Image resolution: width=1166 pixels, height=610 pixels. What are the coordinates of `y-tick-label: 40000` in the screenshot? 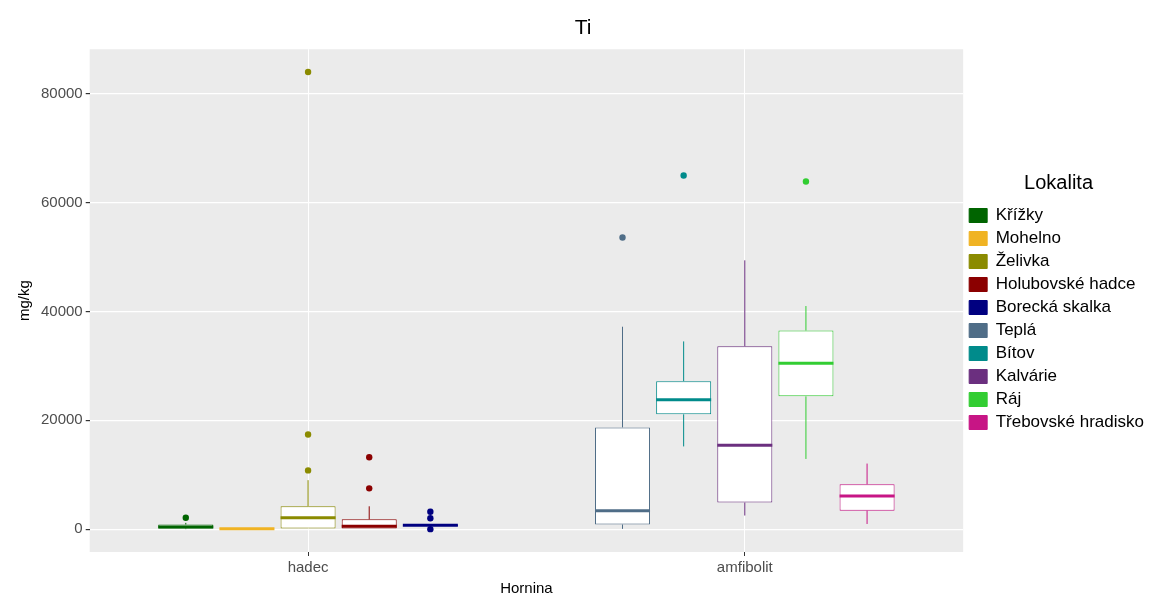 It's located at (61, 310).